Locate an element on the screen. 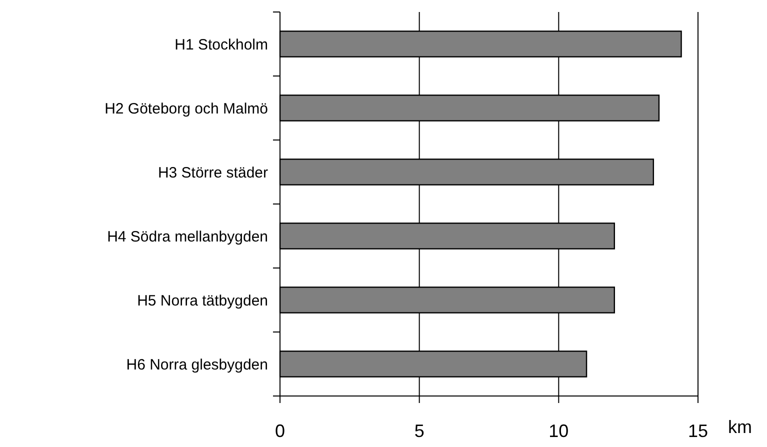 Image resolution: width=767 pixels, height=447 pixels. x-tick-label: 15 is located at coordinates (698, 431).